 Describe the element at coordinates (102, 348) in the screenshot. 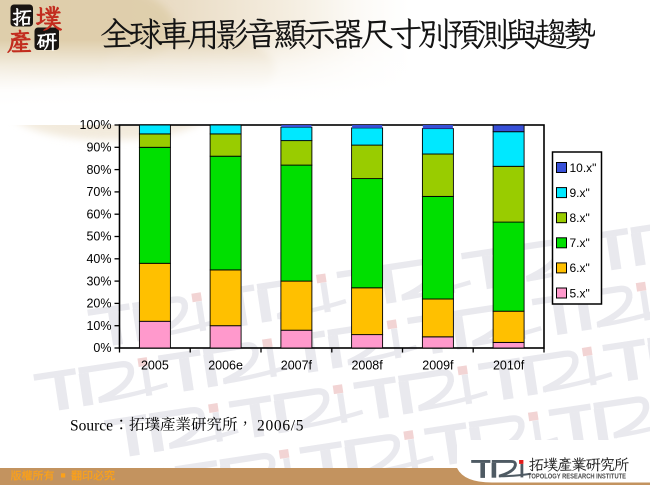

I see `svg-text: 0%` at that location.